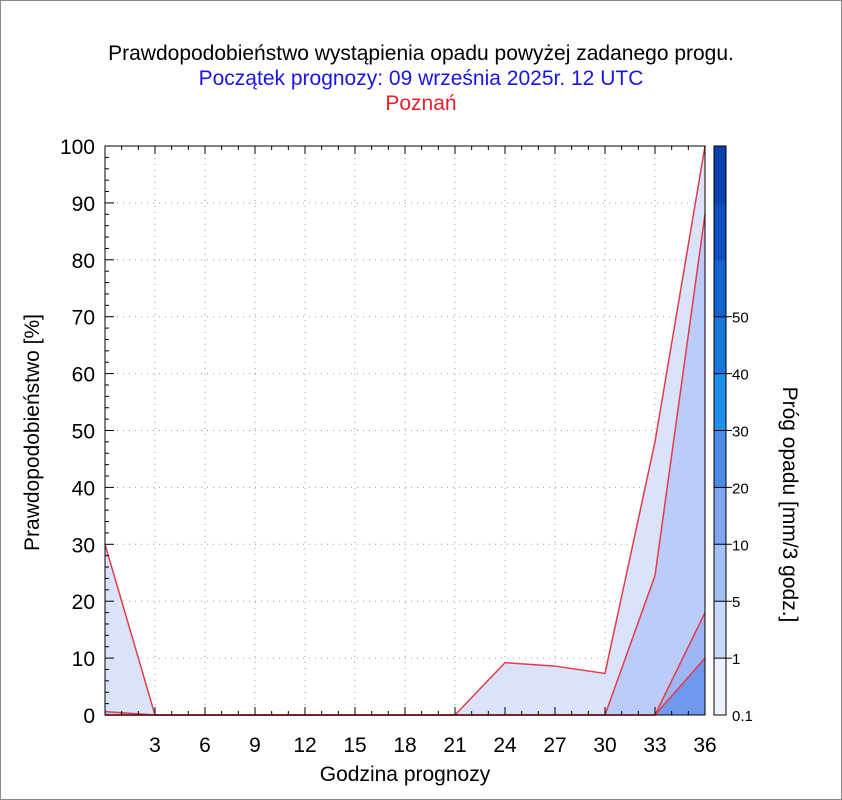 This screenshot has width=842, height=800. What do you see at coordinates (83, 659) in the screenshot?
I see `y-tick-label: 10` at bounding box center [83, 659].